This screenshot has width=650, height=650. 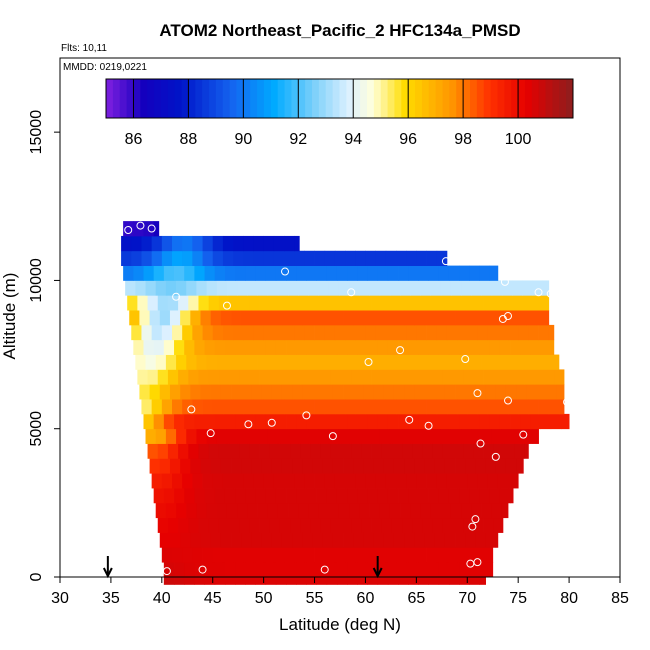 I want to click on colorbar, so click(x=339, y=98).